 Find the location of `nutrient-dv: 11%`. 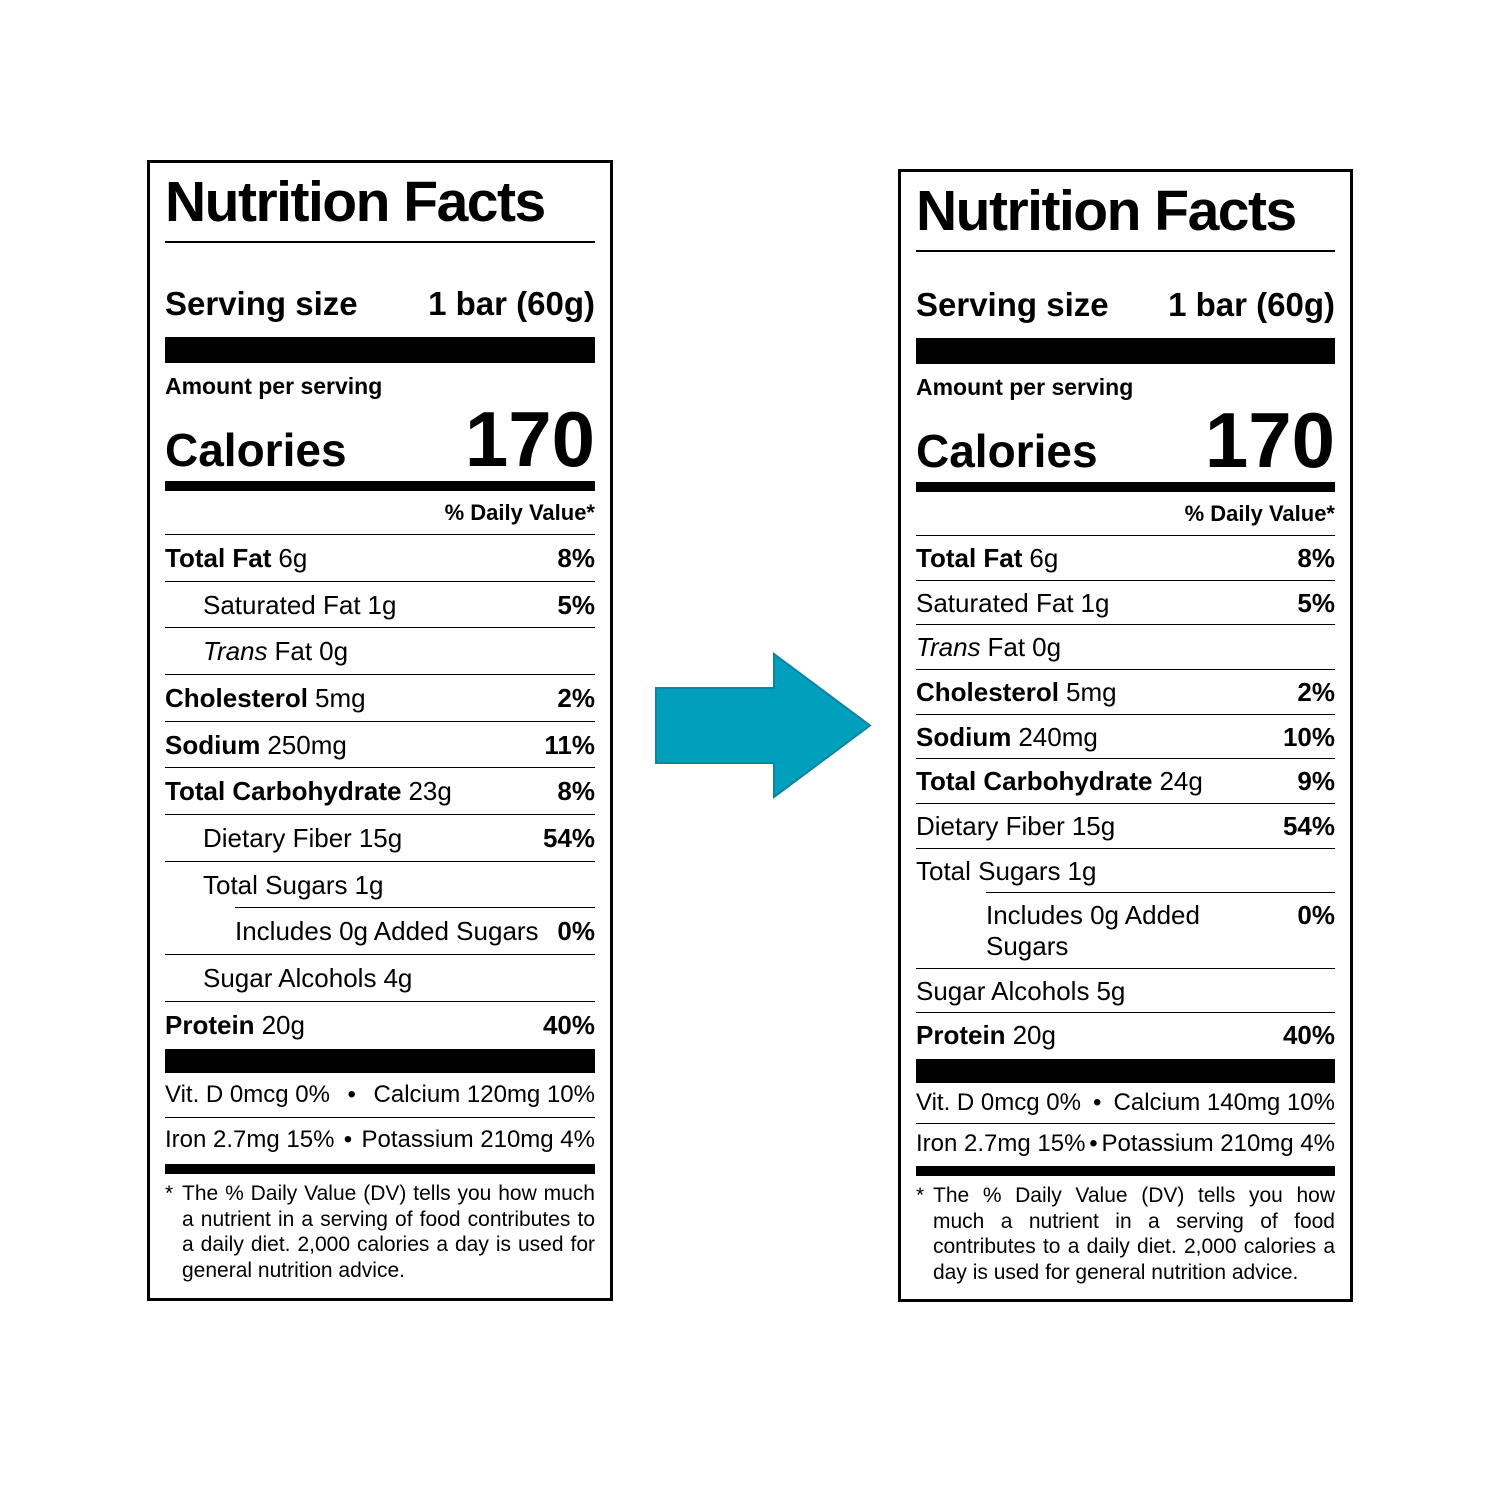

nutrient-dv: 11% is located at coordinates (569, 744).